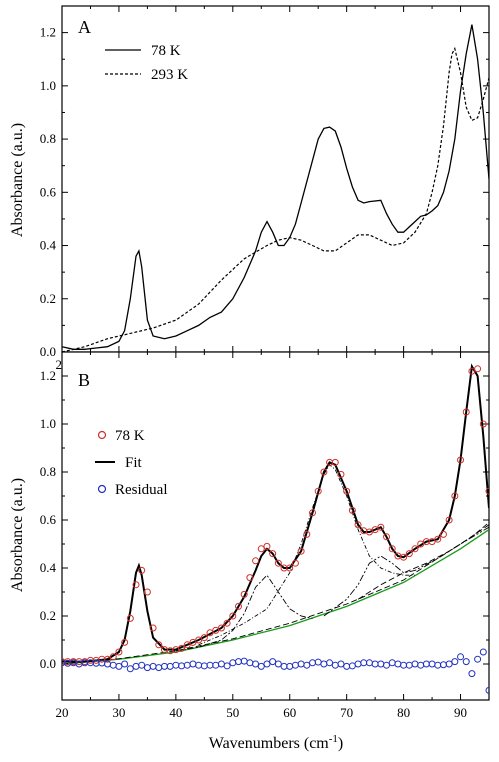 The image size is (499, 762). I want to click on panel-a-y-axis-title: Absorbance (a.u.), so click(17, 180).